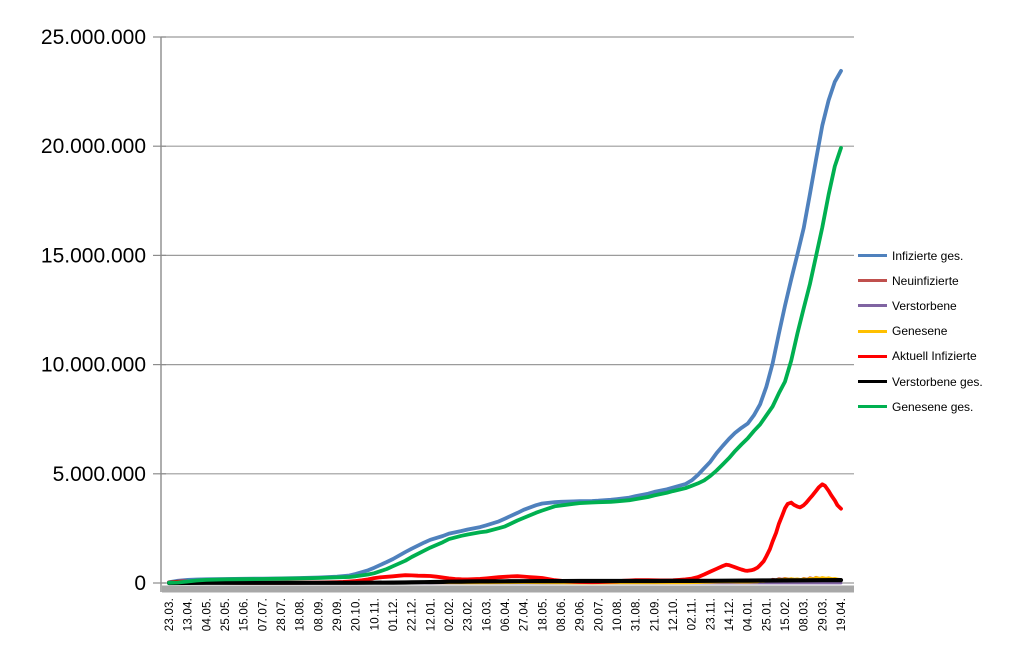 The image size is (1011, 666). Describe the element at coordinates (319, 614) in the screenshot. I see `x-tick-label: 08.09.` at that location.